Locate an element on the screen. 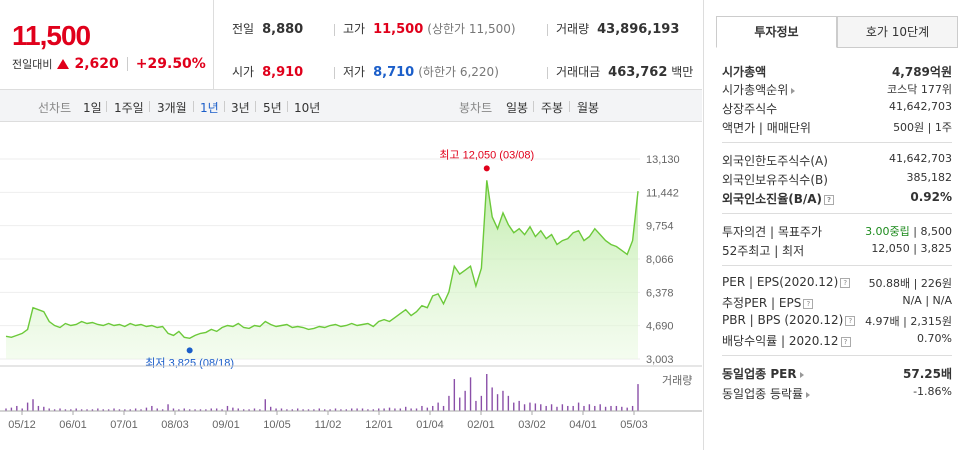 This screenshot has width=968, height=450. volume-bars is located at coordinates (322, 392).